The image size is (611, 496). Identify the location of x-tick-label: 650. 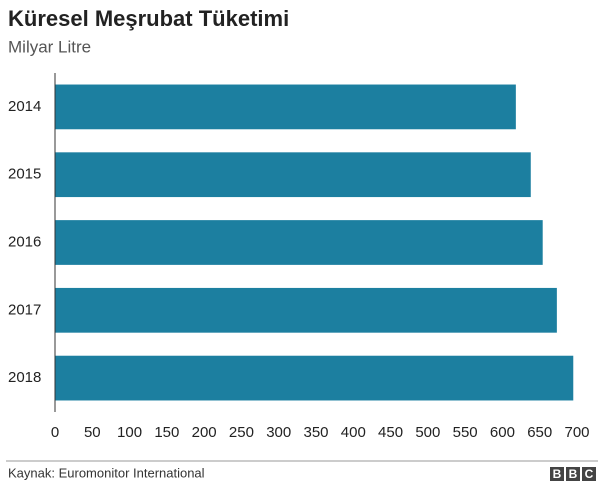
(539, 432).